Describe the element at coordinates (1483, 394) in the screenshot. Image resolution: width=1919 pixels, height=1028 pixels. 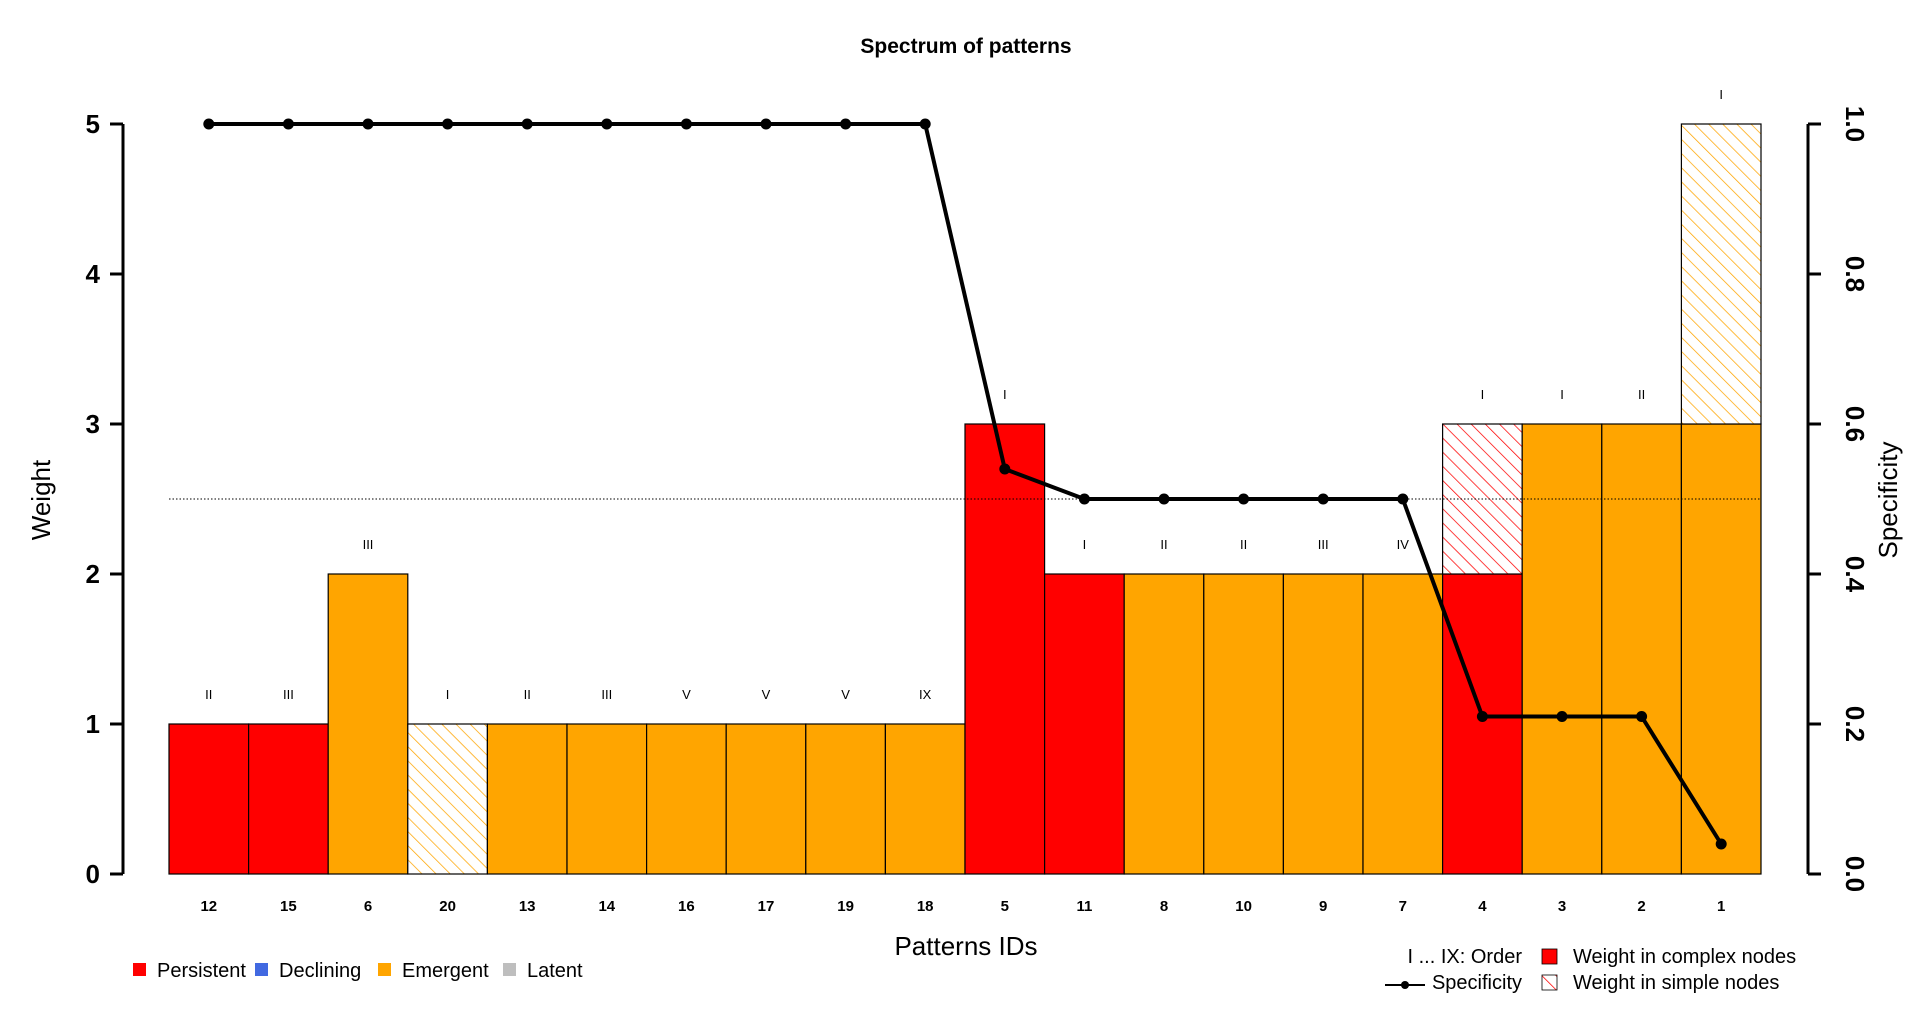
I see `order-label-4: I` at that location.